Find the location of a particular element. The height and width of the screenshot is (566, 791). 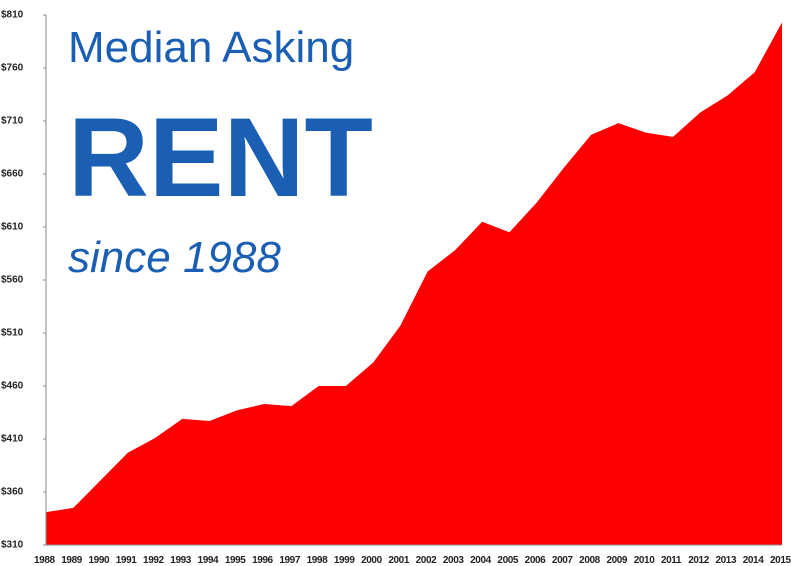

x-tick-label: 2005 is located at coordinates (507, 560).